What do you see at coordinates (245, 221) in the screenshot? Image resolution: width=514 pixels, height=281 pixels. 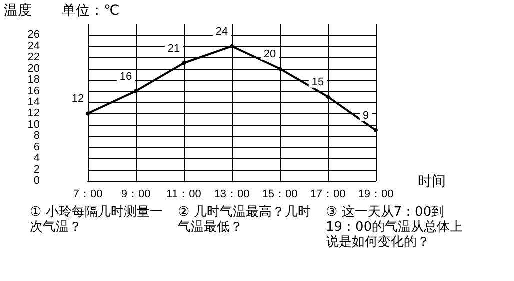 I see `text: ② 几时气温最高？几时气温最低？` at bounding box center [245, 221].